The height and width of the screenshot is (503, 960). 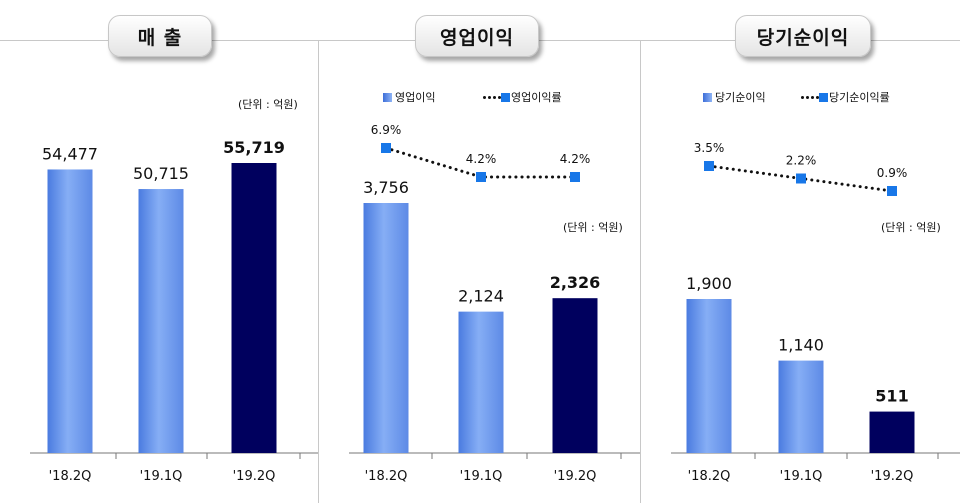 I want to click on legend-label: 당기순이익, so click(x=740, y=97).